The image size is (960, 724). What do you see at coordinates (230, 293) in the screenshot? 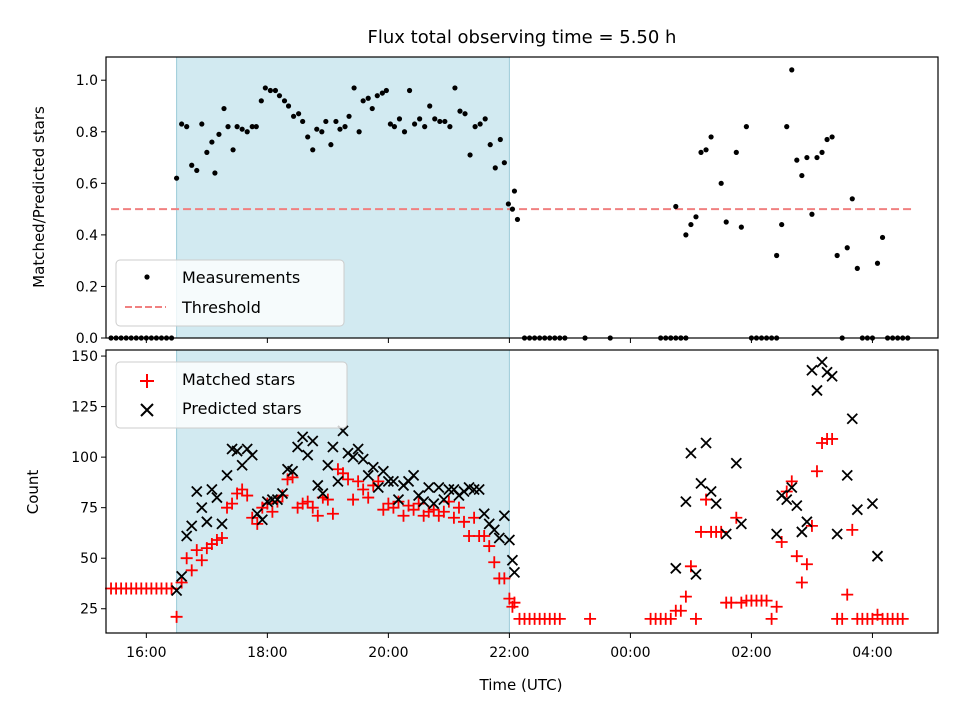
I see `top-legend: Measurements Threshold` at bounding box center [230, 293].